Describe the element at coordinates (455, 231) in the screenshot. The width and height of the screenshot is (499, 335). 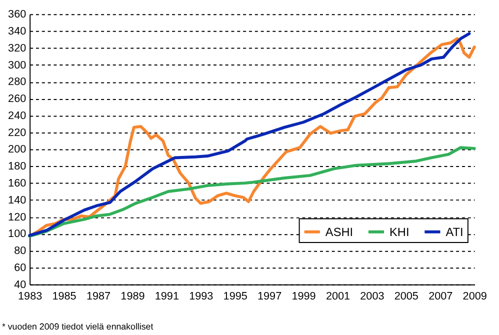
I see `legend-label: ATI` at that location.